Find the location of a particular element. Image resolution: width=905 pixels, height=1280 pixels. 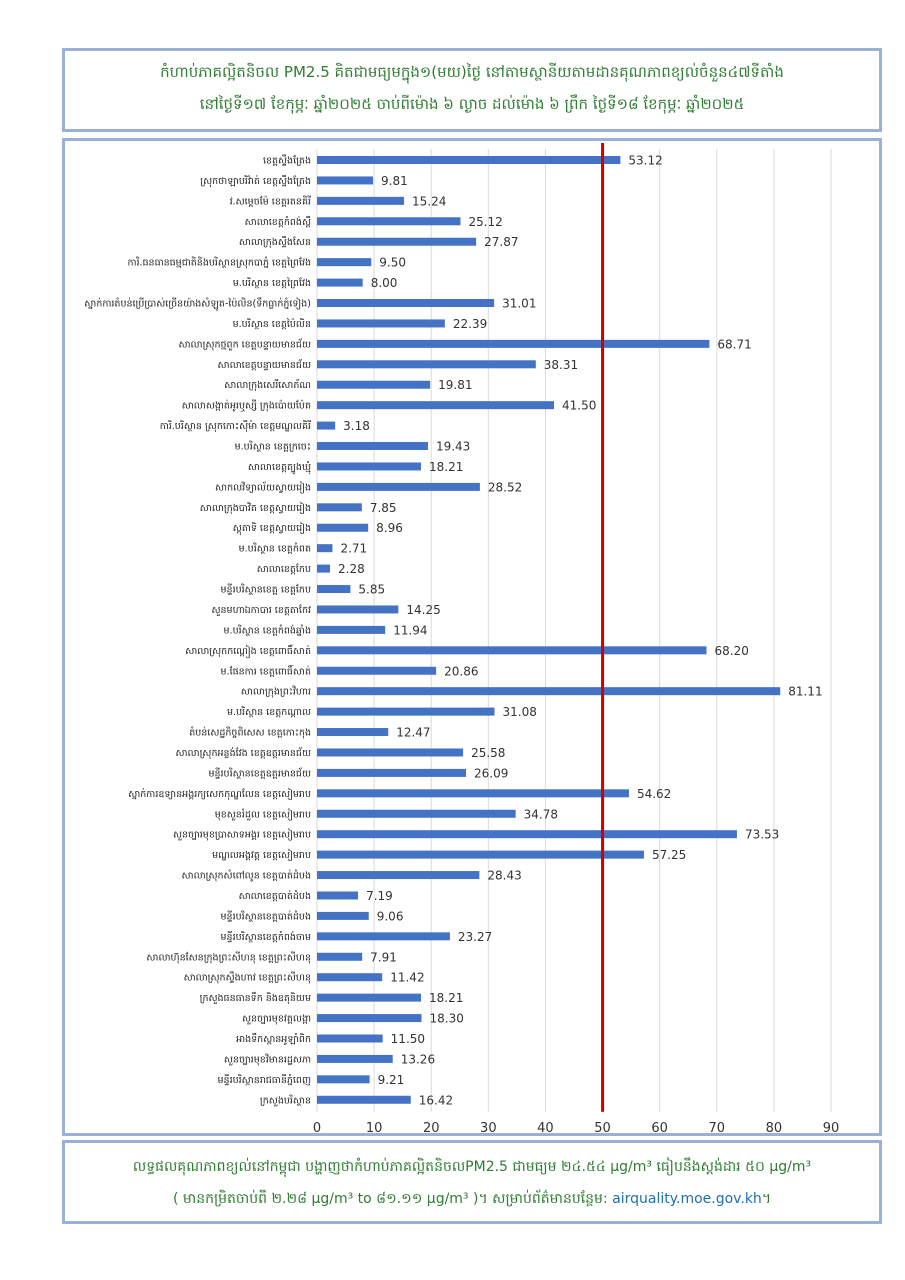

value-label: 31.08 is located at coordinates (520, 712).